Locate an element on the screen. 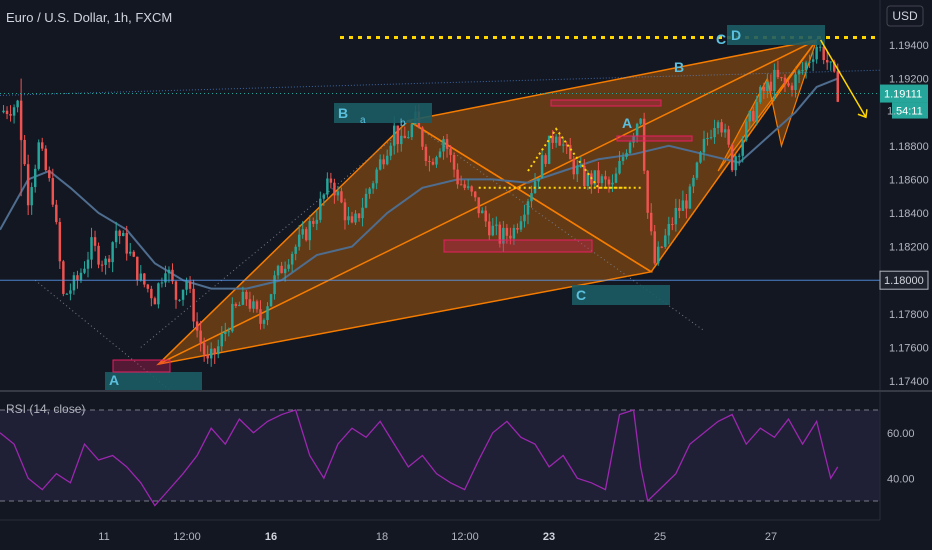 The width and height of the screenshot is (932, 550). price-tick-label: 1.18800 is located at coordinates (909, 147).